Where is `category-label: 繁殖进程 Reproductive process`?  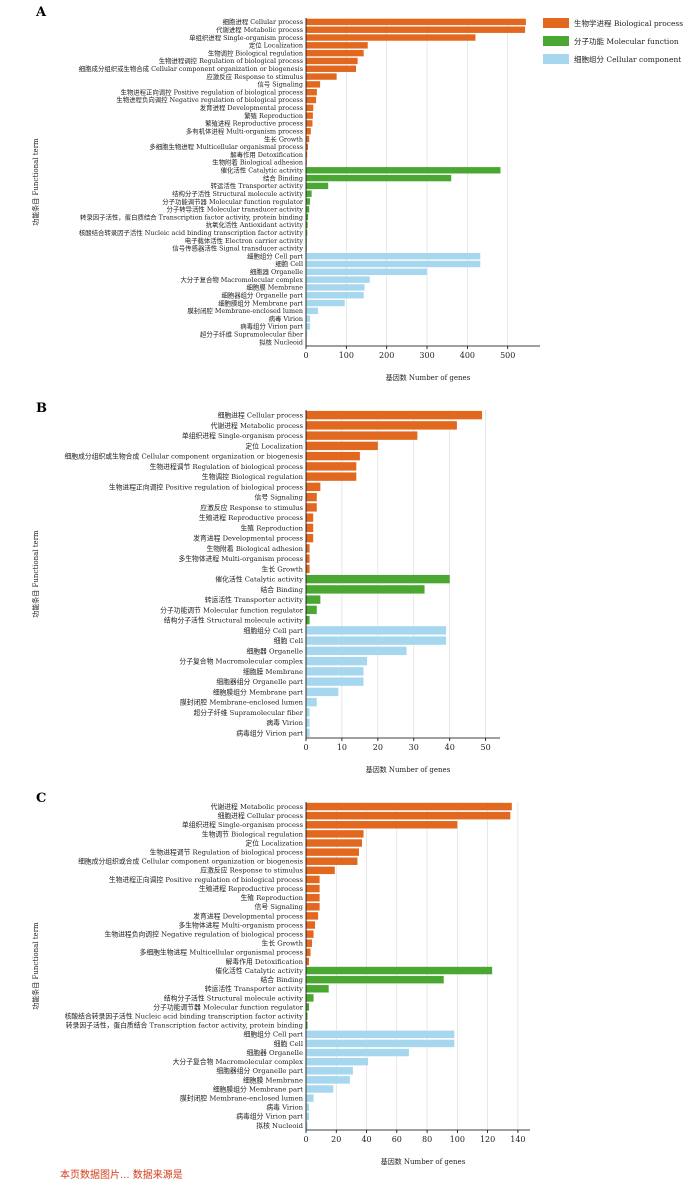
category-label: 繁殖进程 Reproductive process is located at coordinates (254, 123).